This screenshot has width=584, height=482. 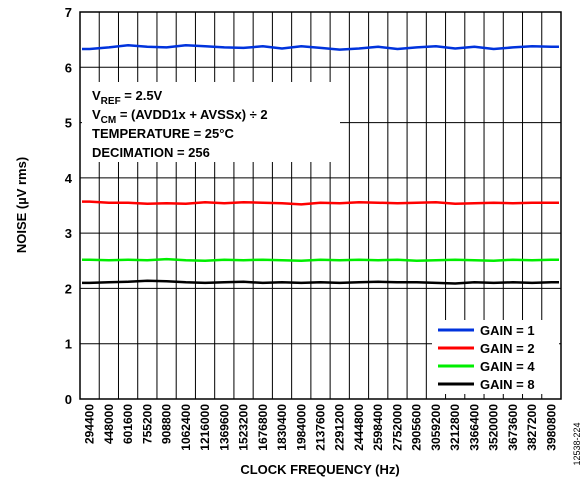 I want to click on annotation-box, so click(x=211, y=122).